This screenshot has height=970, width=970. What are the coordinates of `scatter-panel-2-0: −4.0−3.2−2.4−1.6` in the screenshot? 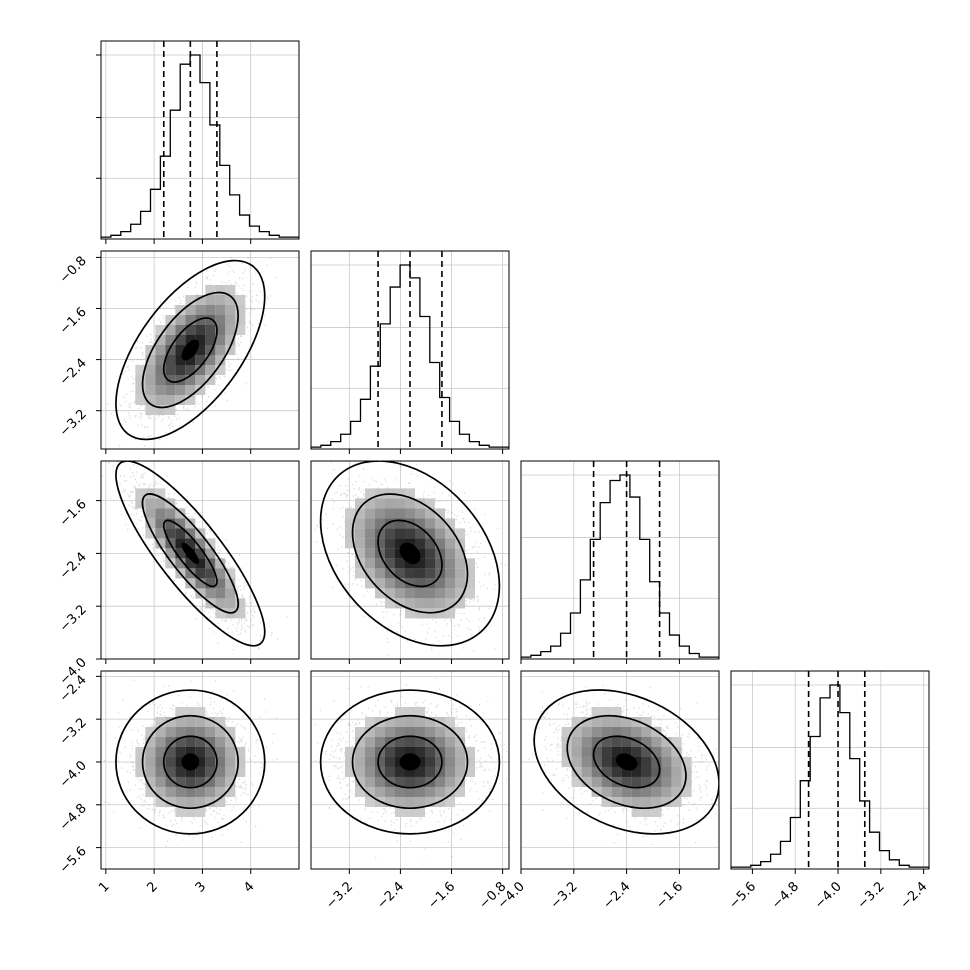 It's located at (178, 574).